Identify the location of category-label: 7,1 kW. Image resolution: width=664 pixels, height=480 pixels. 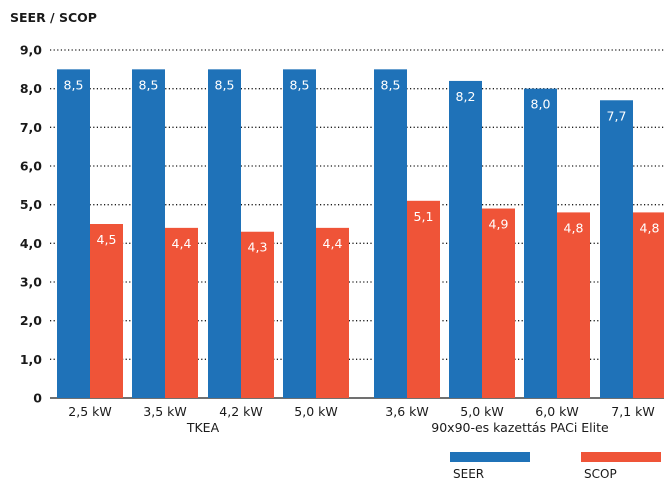
(632, 411).